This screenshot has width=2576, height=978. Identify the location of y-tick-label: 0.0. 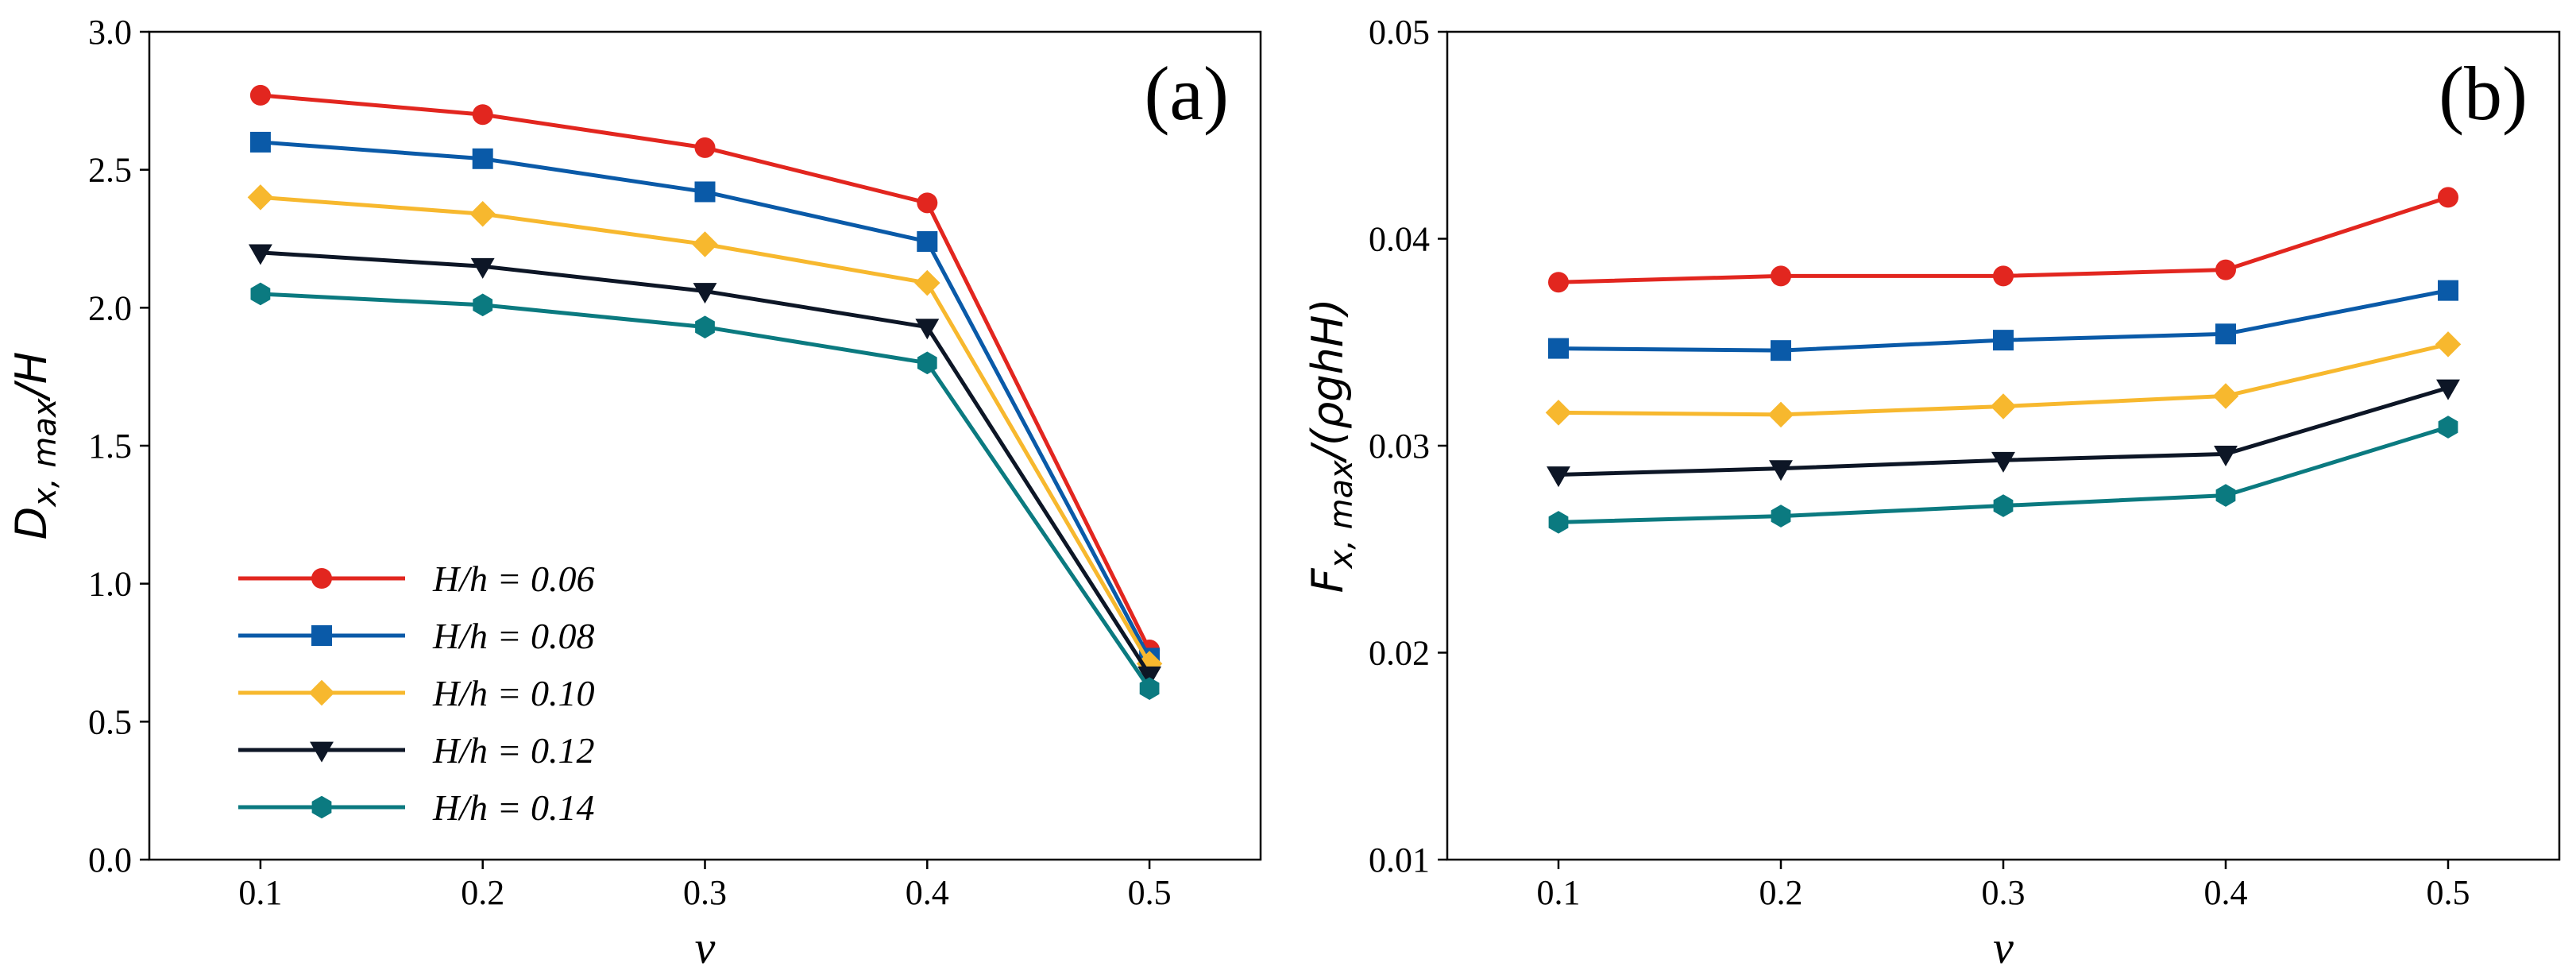
(110, 860).